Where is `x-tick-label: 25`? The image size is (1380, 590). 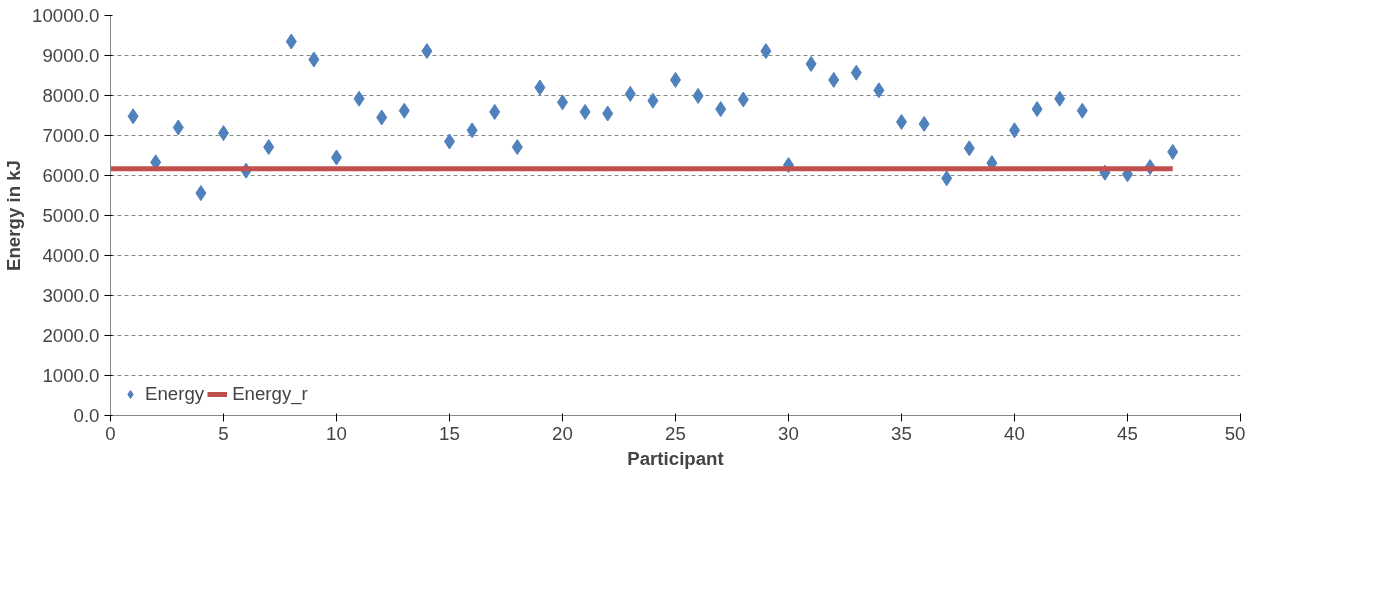 x-tick-label: 25 is located at coordinates (675, 433).